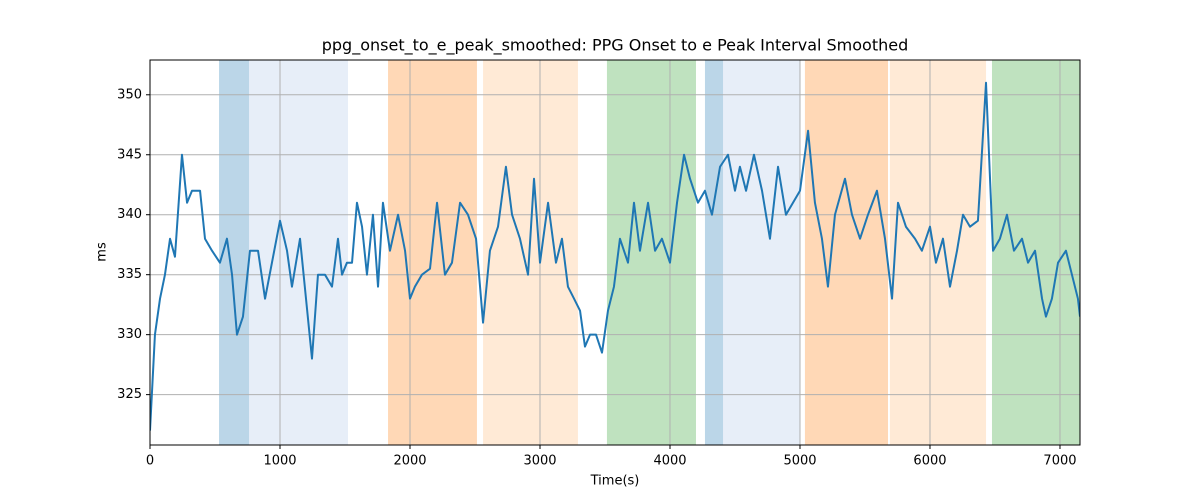 This screenshot has height=504, width=1200. I want to click on x-tick-label: 5000, so click(799, 461).